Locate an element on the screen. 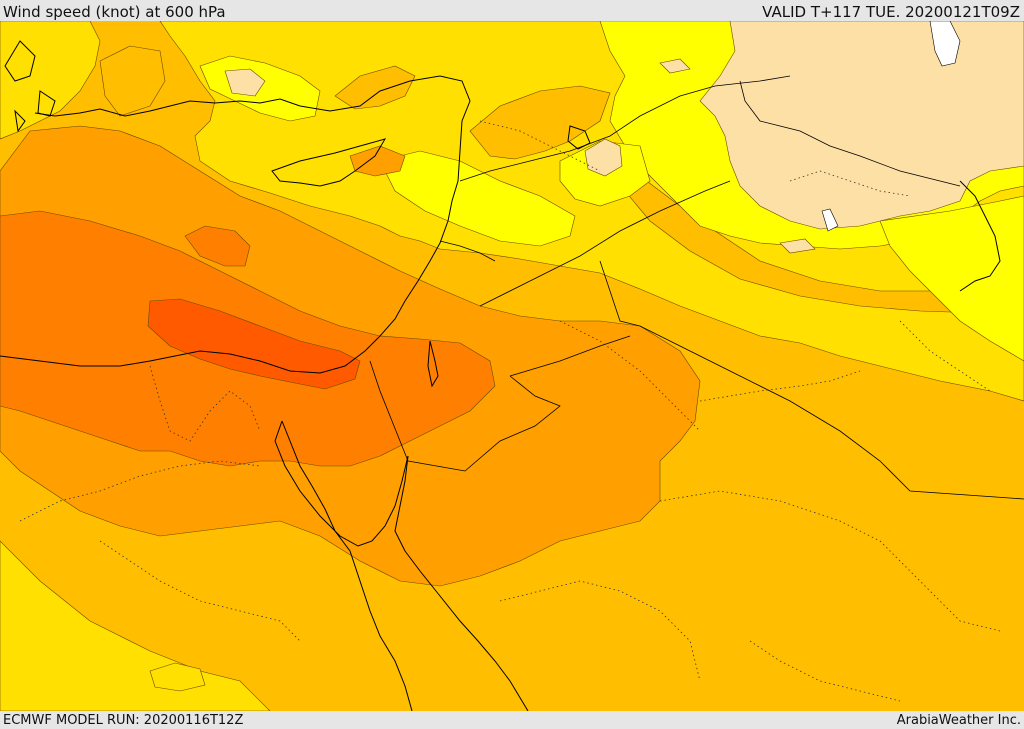 This screenshot has width=1024, height=729. border-syria-iraq is located at coordinates (605, 243).